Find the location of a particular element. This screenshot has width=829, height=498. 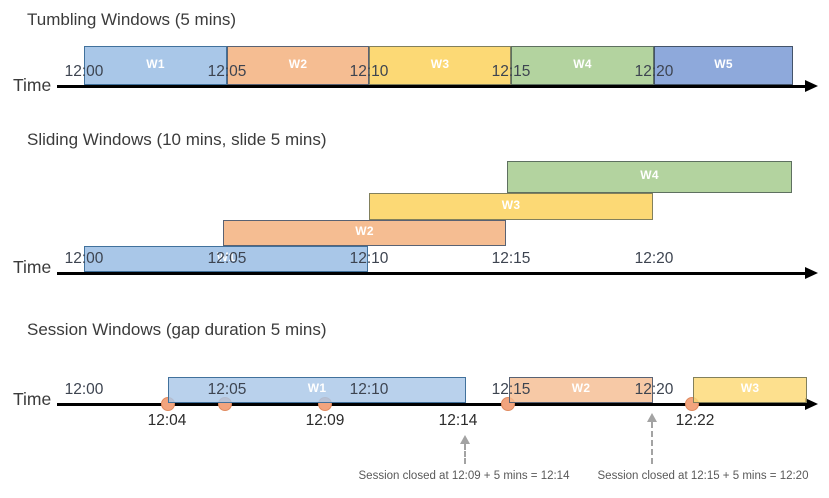

session-closed-annotation: Session closed at 12:15 + 5 mins = 12:20 is located at coordinates (703, 476).